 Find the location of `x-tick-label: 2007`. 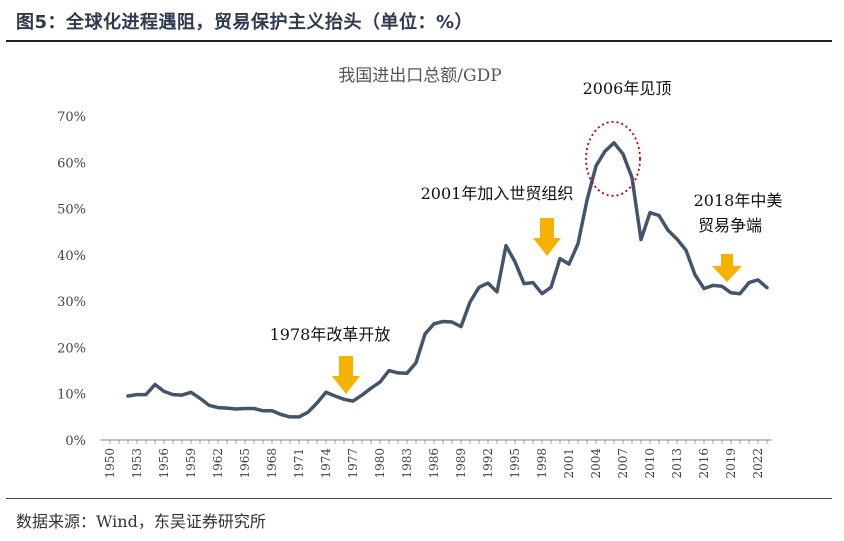

x-tick-label: 2007 is located at coordinates (623, 463).